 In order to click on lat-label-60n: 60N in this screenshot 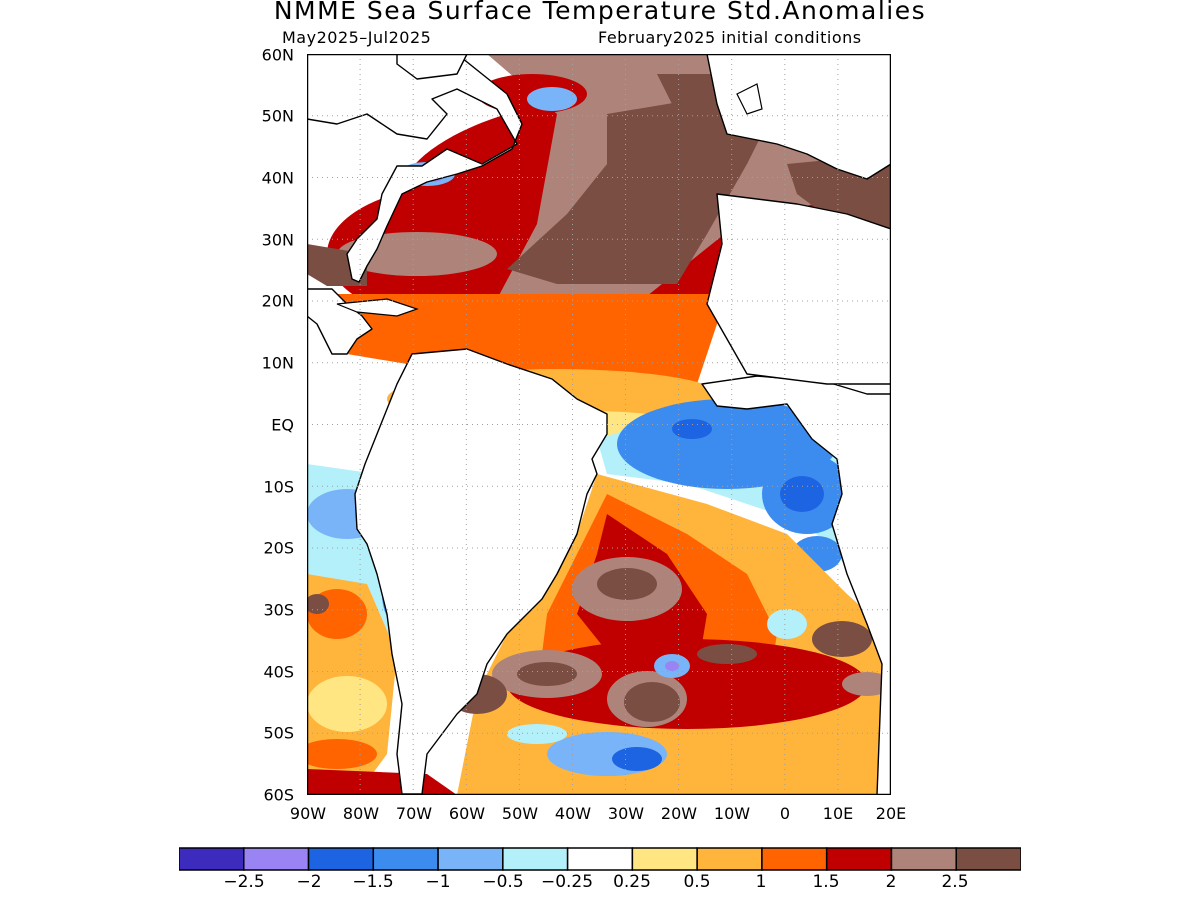, I will do `click(277, 55)`.